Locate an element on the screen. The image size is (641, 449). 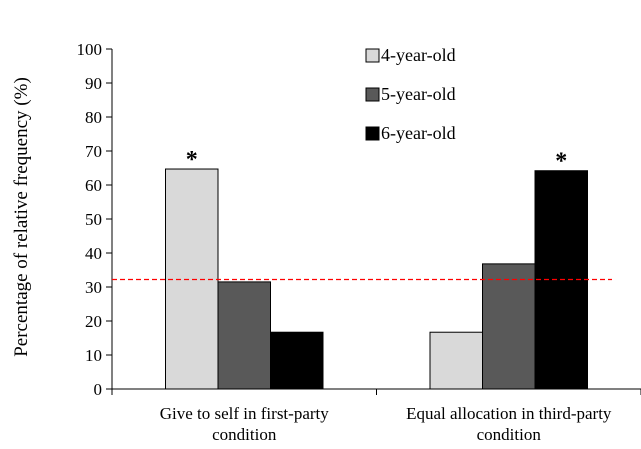
y-tick-label: 0 is located at coordinates (98, 389).